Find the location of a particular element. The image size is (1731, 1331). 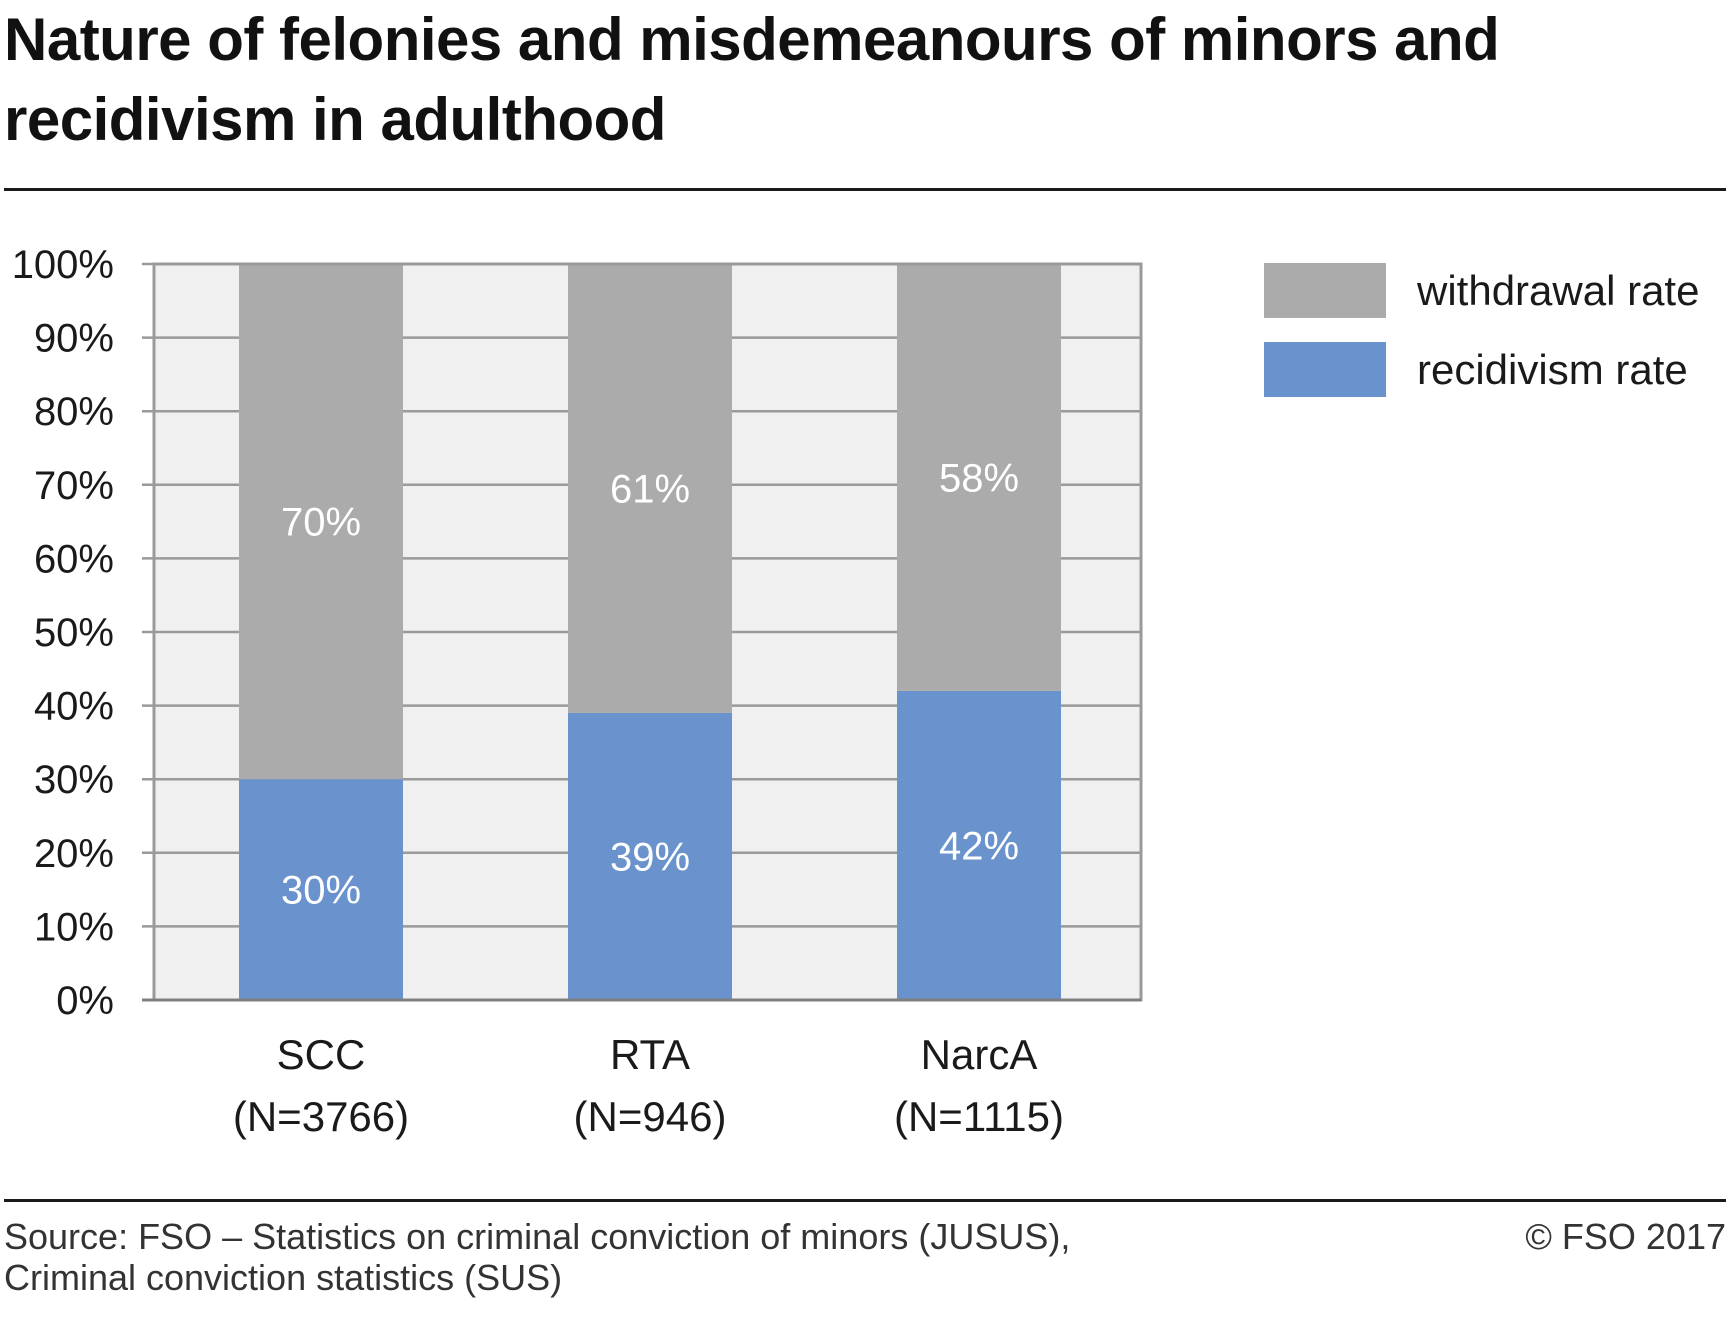

footer-divider is located at coordinates (865, 1200).